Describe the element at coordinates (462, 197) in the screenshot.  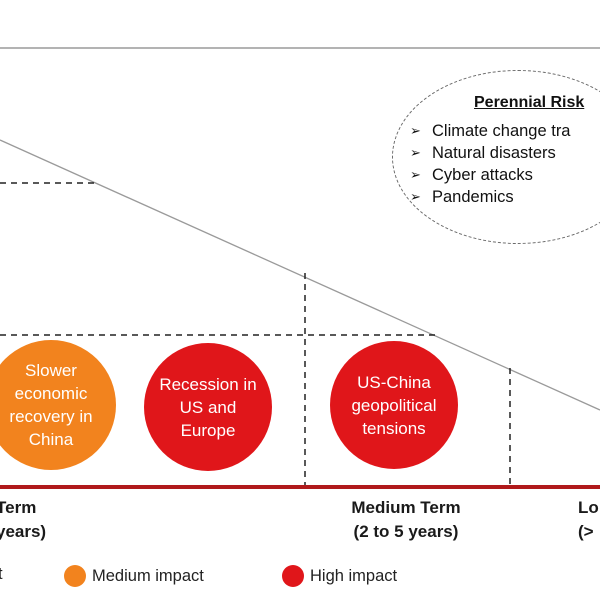
I see `perennial-risk-item: ➢ Pandemics` at that location.